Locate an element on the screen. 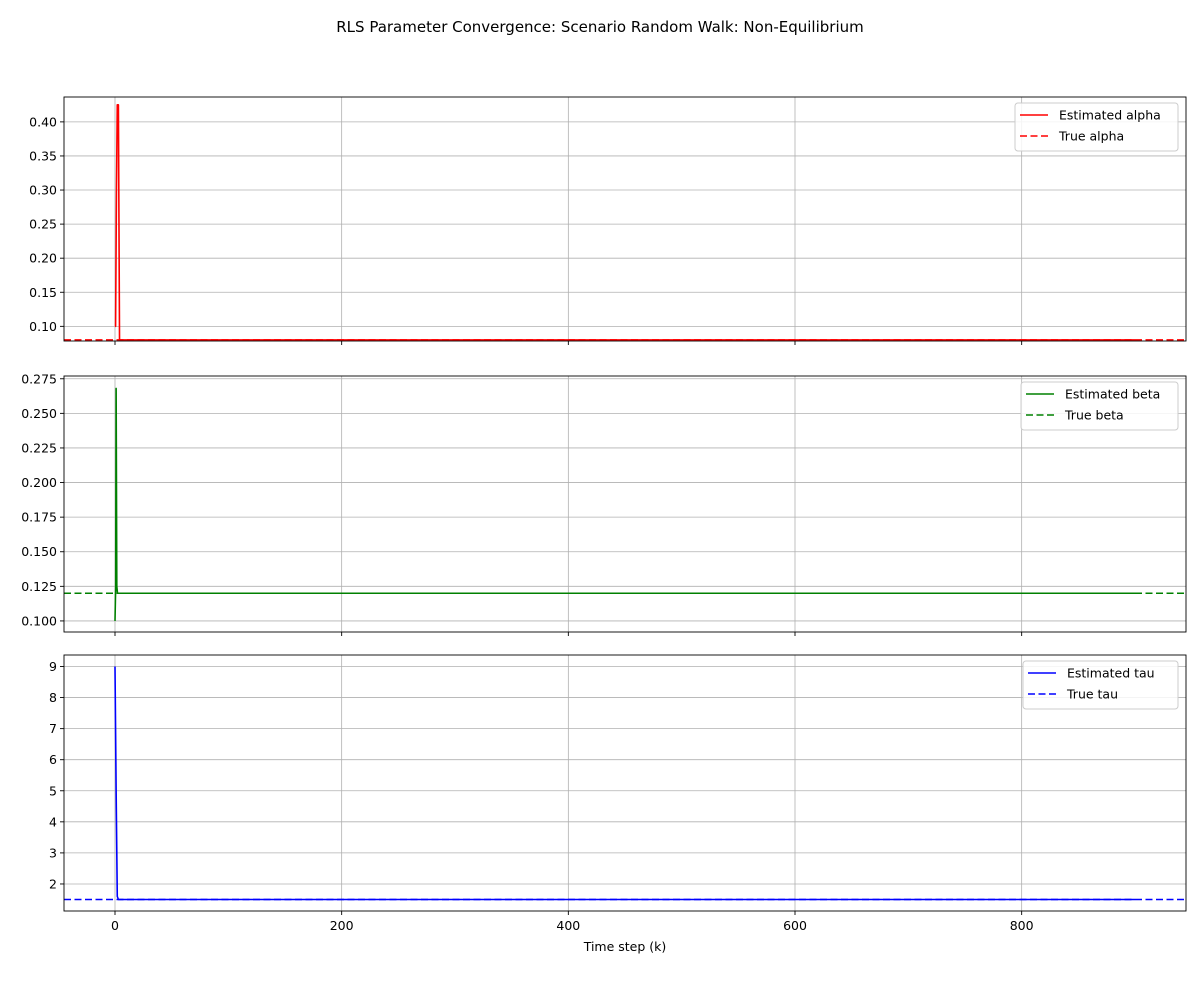 The image size is (1200, 1000). y-tick-label: 0.175 is located at coordinates (39, 517).